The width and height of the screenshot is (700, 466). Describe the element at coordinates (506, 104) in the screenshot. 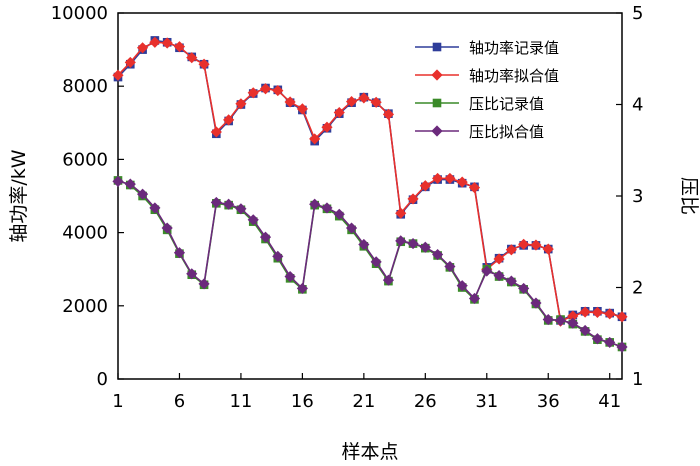

I see `legend-label: 压比记录值` at that location.